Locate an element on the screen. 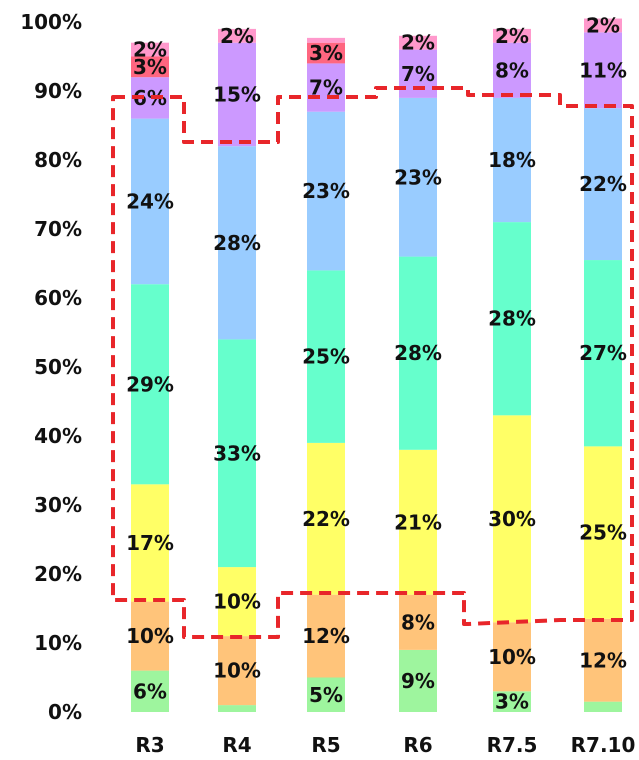 This screenshot has height=760, width=639. x-tick-label: R4 is located at coordinates (236, 745).